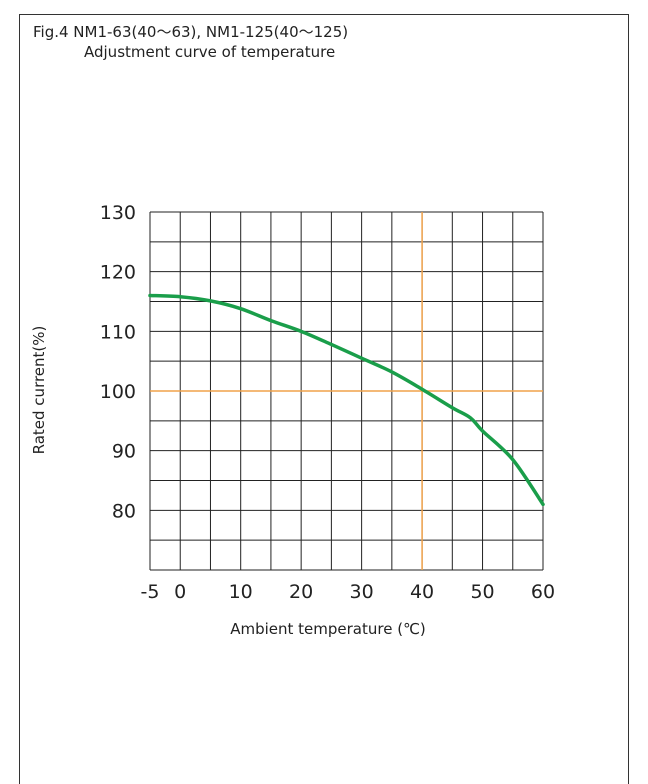 Image resolution: width=648 pixels, height=784 pixels. Describe the element at coordinates (543, 592) in the screenshot. I see `x-tick-label: 60` at that location.